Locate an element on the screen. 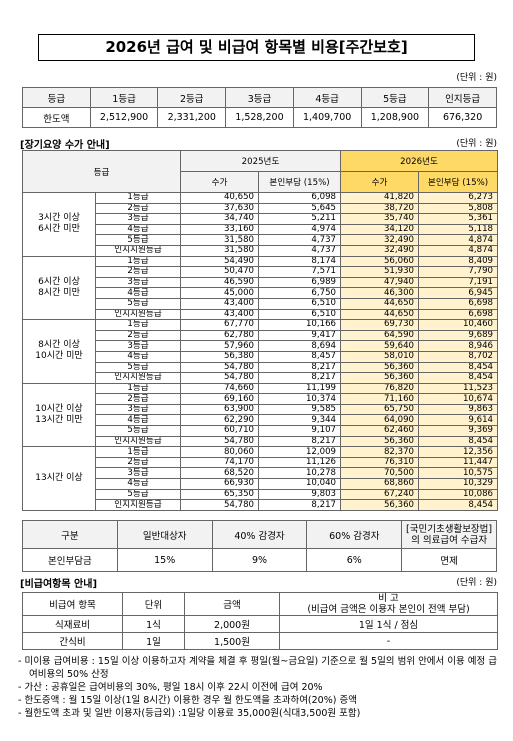  data-row: 3등급 63,900 9,585 65,750 9,863 is located at coordinates (261, 409).